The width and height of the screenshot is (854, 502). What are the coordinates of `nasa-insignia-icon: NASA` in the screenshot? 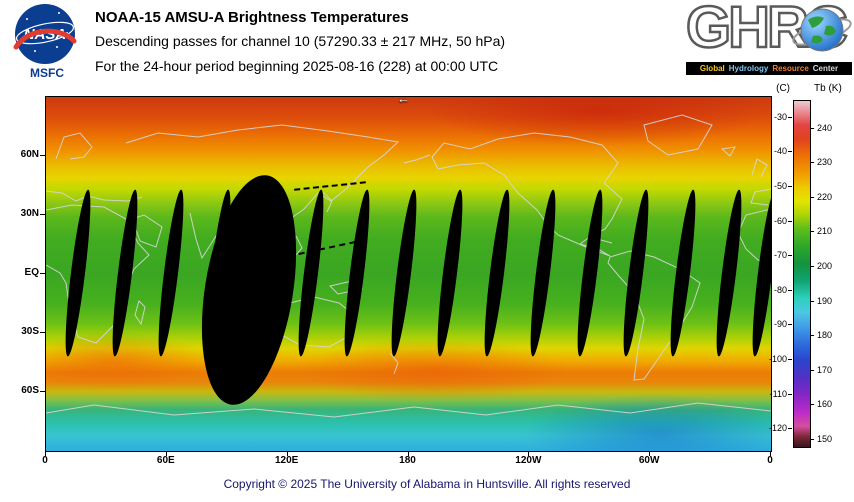 It's located at (45, 34).